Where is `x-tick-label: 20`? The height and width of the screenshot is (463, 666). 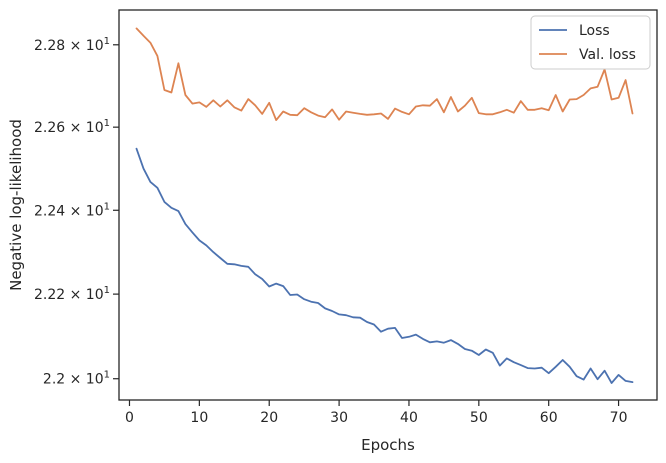 x-tick-label: 20 is located at coordinates (269, 418).